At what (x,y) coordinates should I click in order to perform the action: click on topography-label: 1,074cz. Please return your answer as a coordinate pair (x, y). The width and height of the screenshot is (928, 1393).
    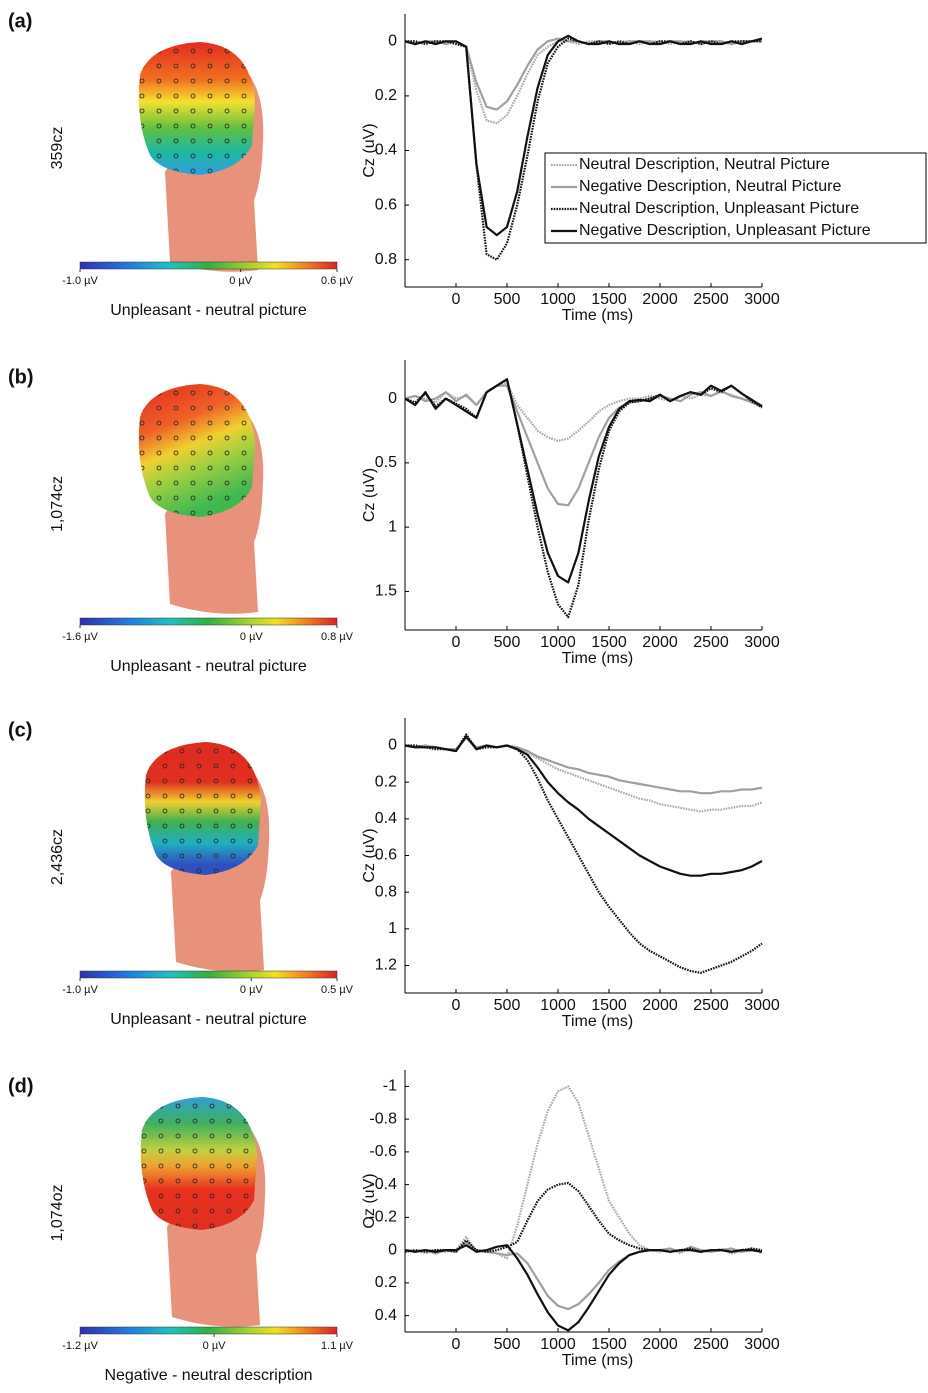
    Looking at the image, I should click on (57, 504).